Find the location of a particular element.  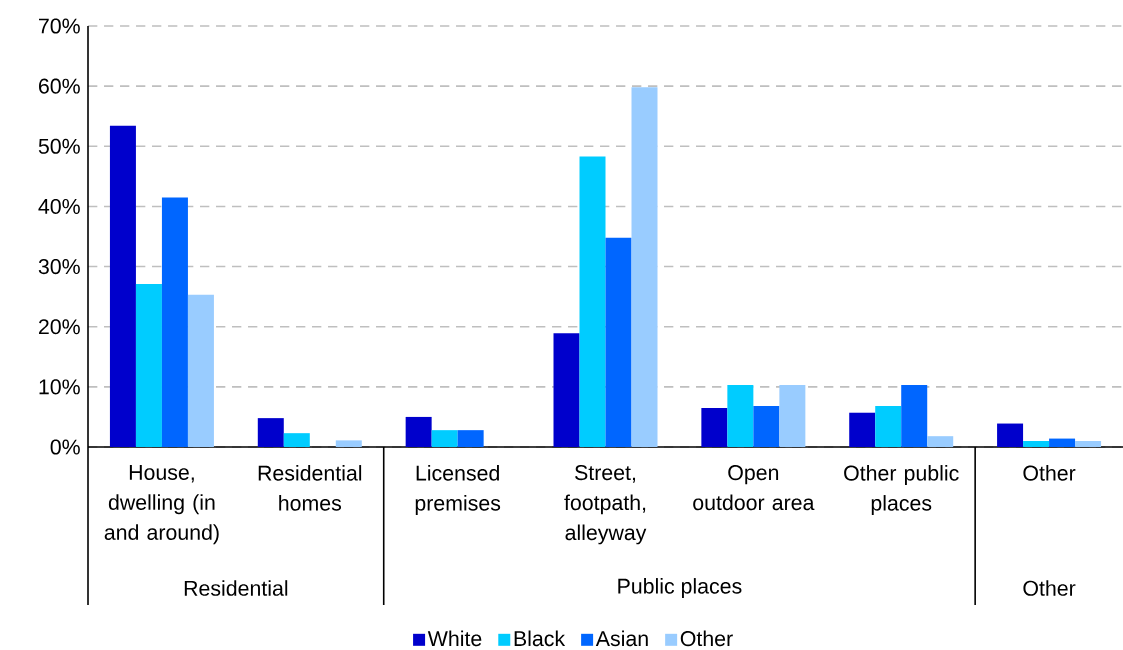

x-tick-label: Street, footpath, alleyway is located at coordinates (605, 505).